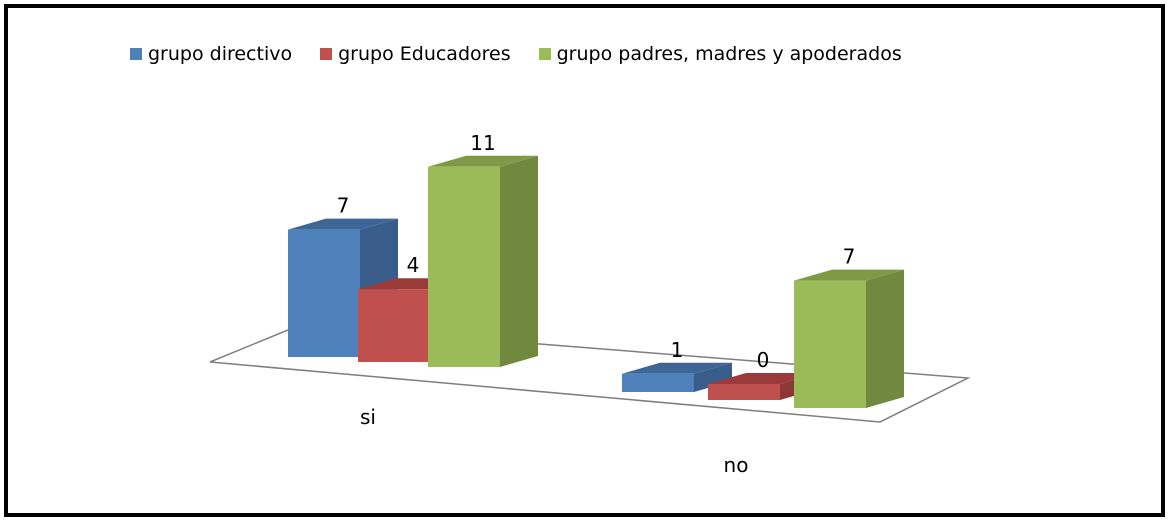  Describe the element at coordinates (677, 368) in the screenshot. I see `bar-no-series-1-top` at that location.